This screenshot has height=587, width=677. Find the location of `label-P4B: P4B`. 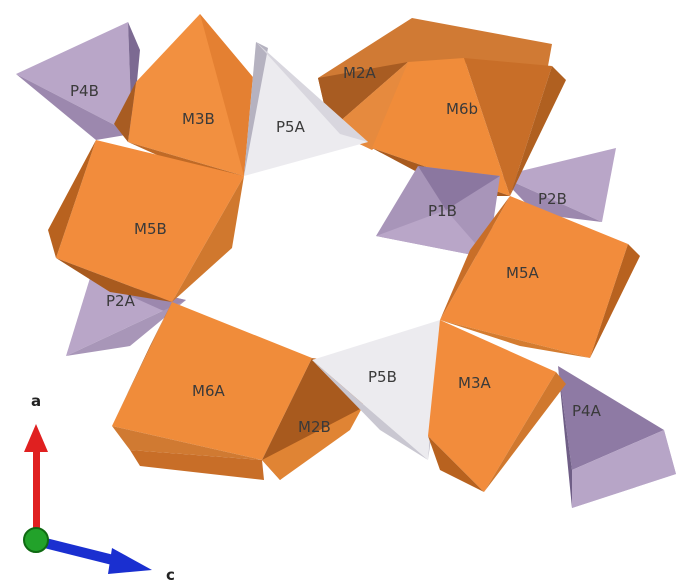

label-P4B: P4B is located at coordinates (84, 91).